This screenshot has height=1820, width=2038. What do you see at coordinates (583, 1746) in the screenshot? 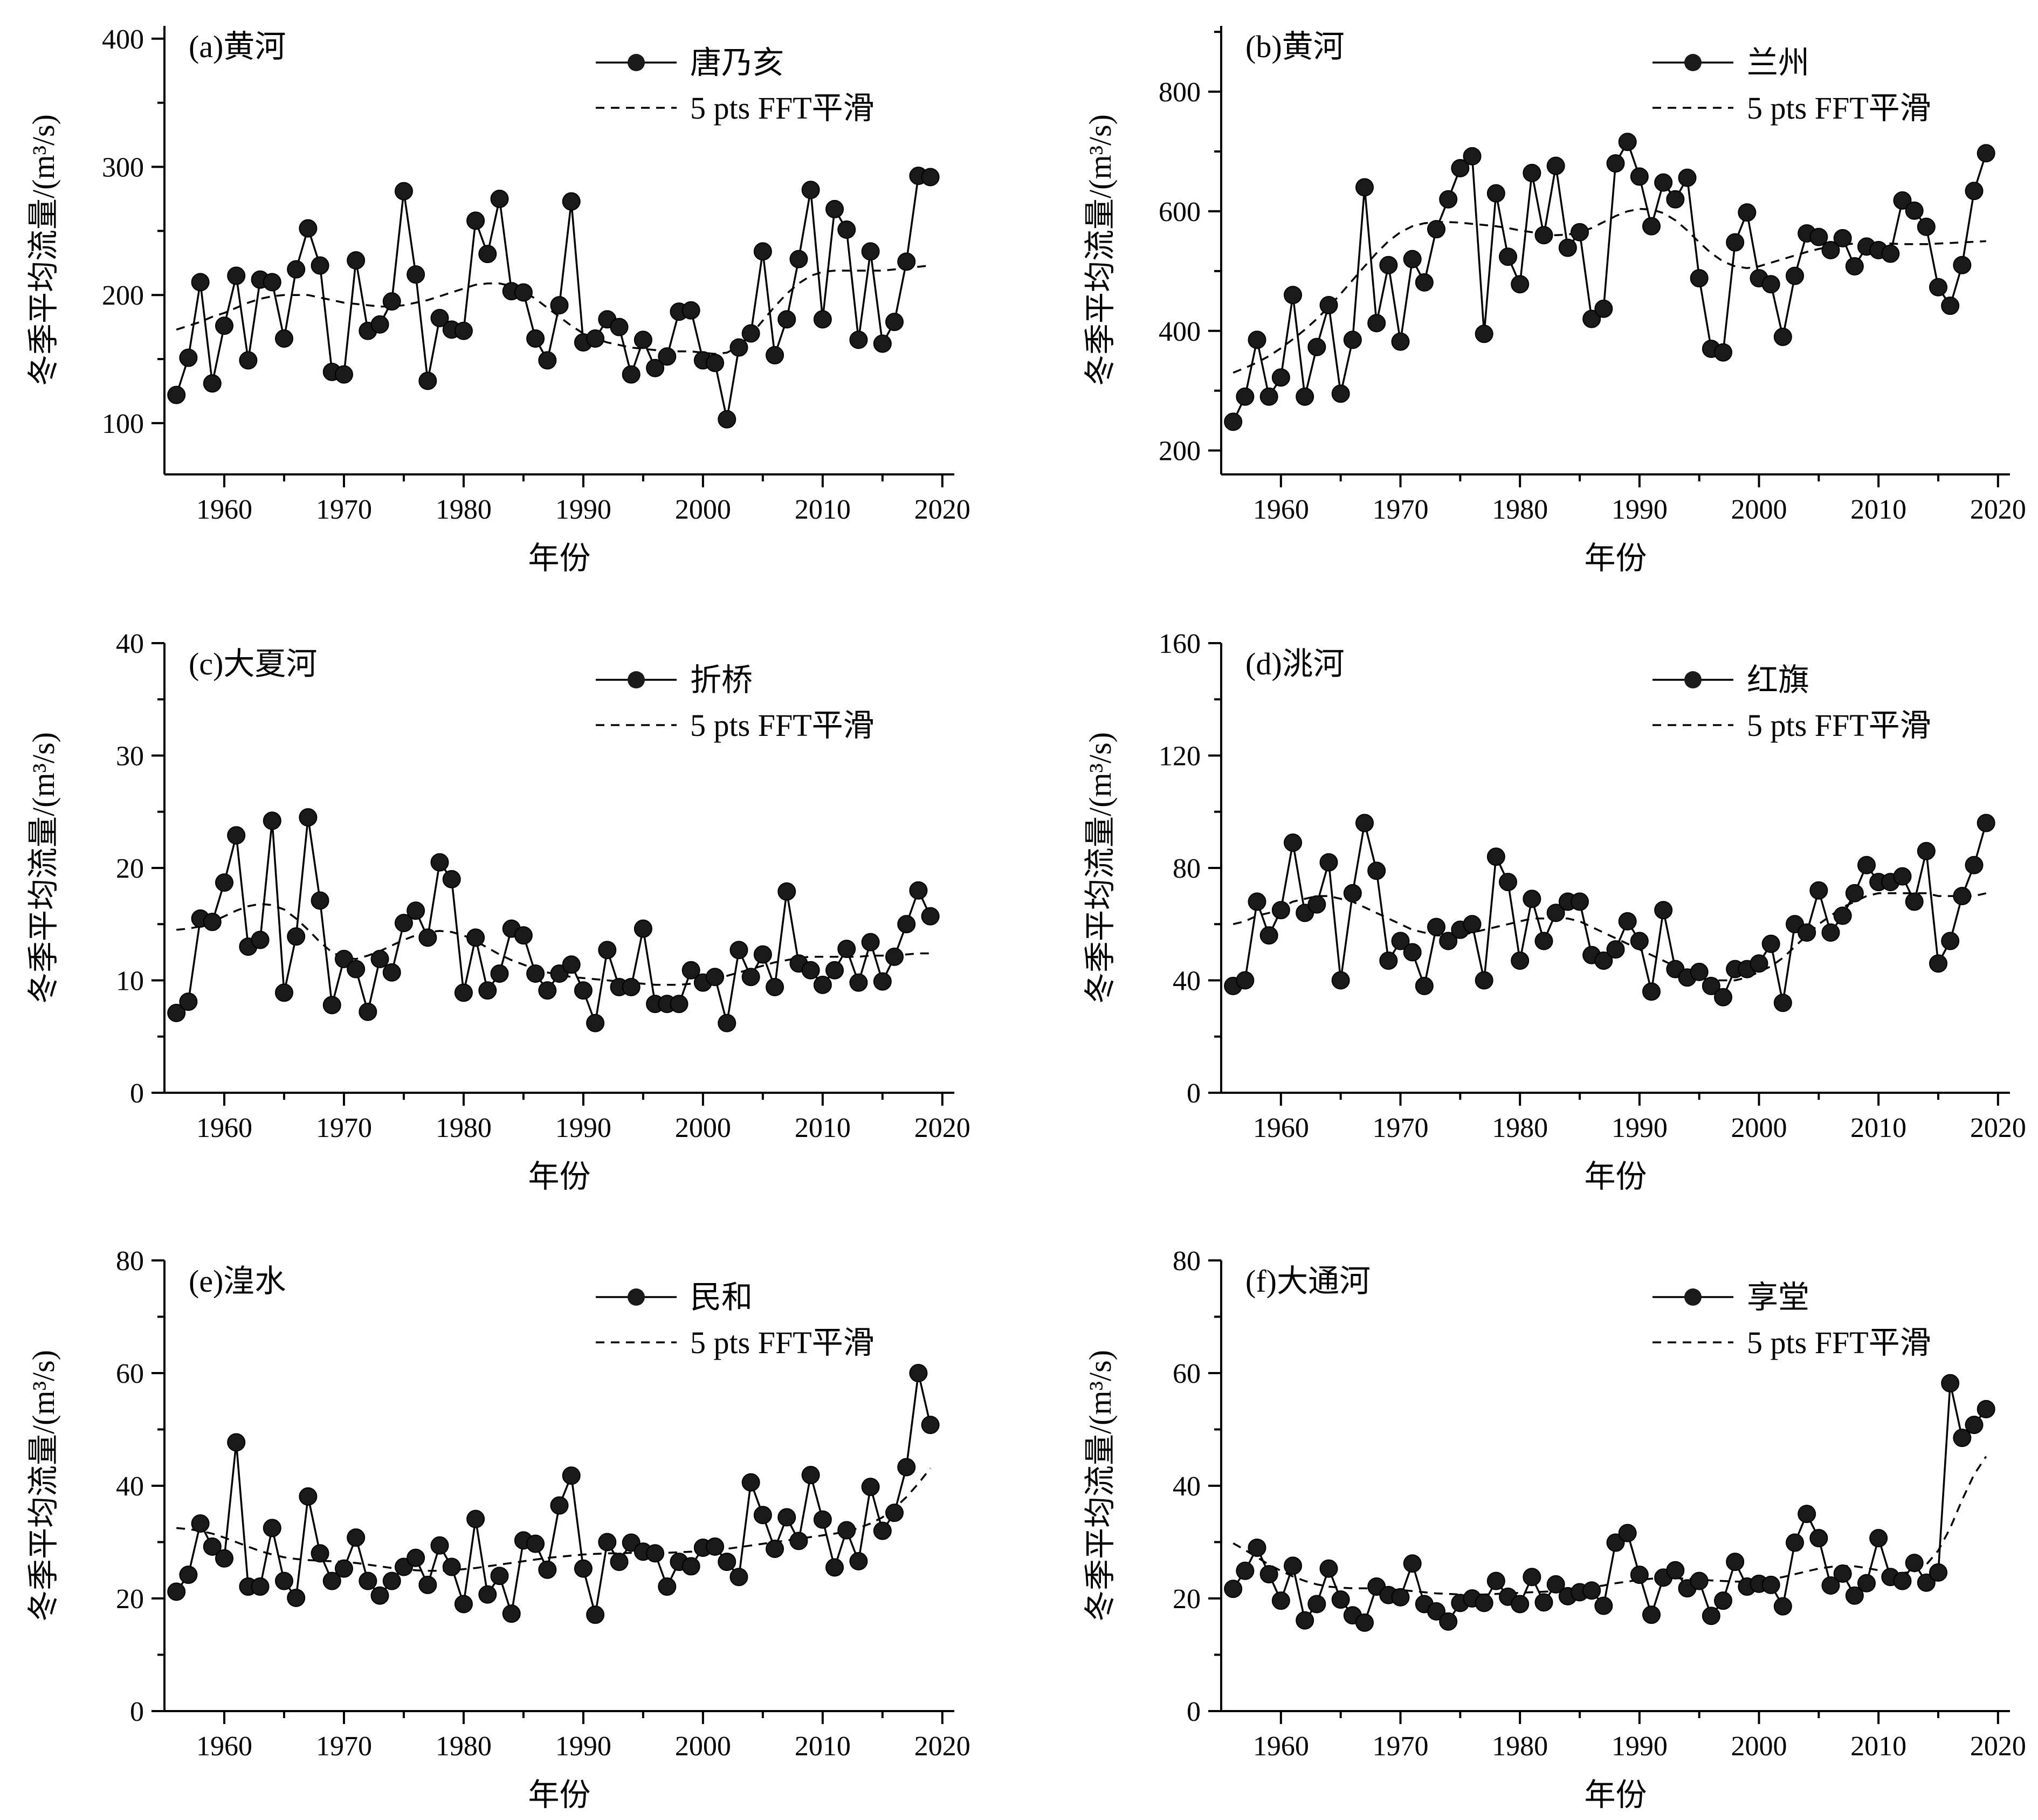
I see `x-tick-label: 1990` at bounding box center [583, 1746].